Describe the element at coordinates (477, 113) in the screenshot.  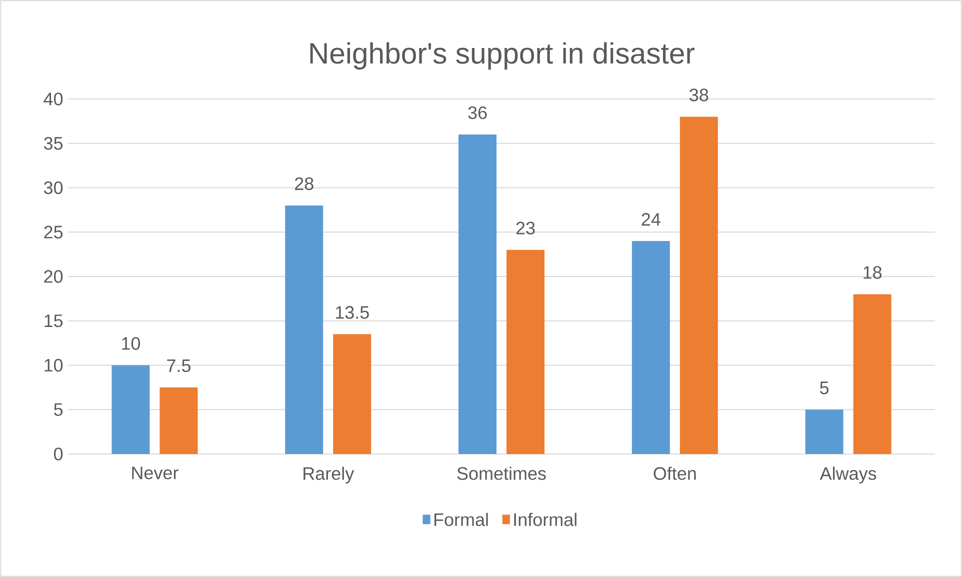
I see `data-label: 36` at that location.